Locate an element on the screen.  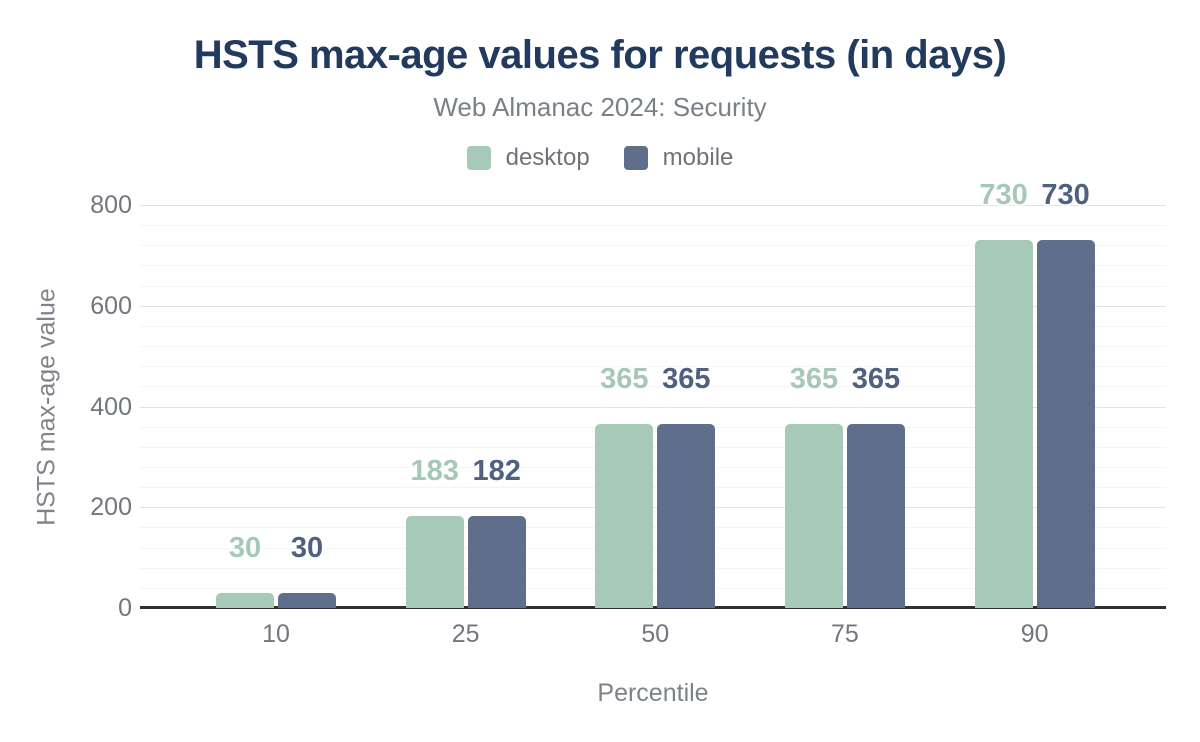
mobile-value-label-p25: 182 is located at coordinates (496, 471).